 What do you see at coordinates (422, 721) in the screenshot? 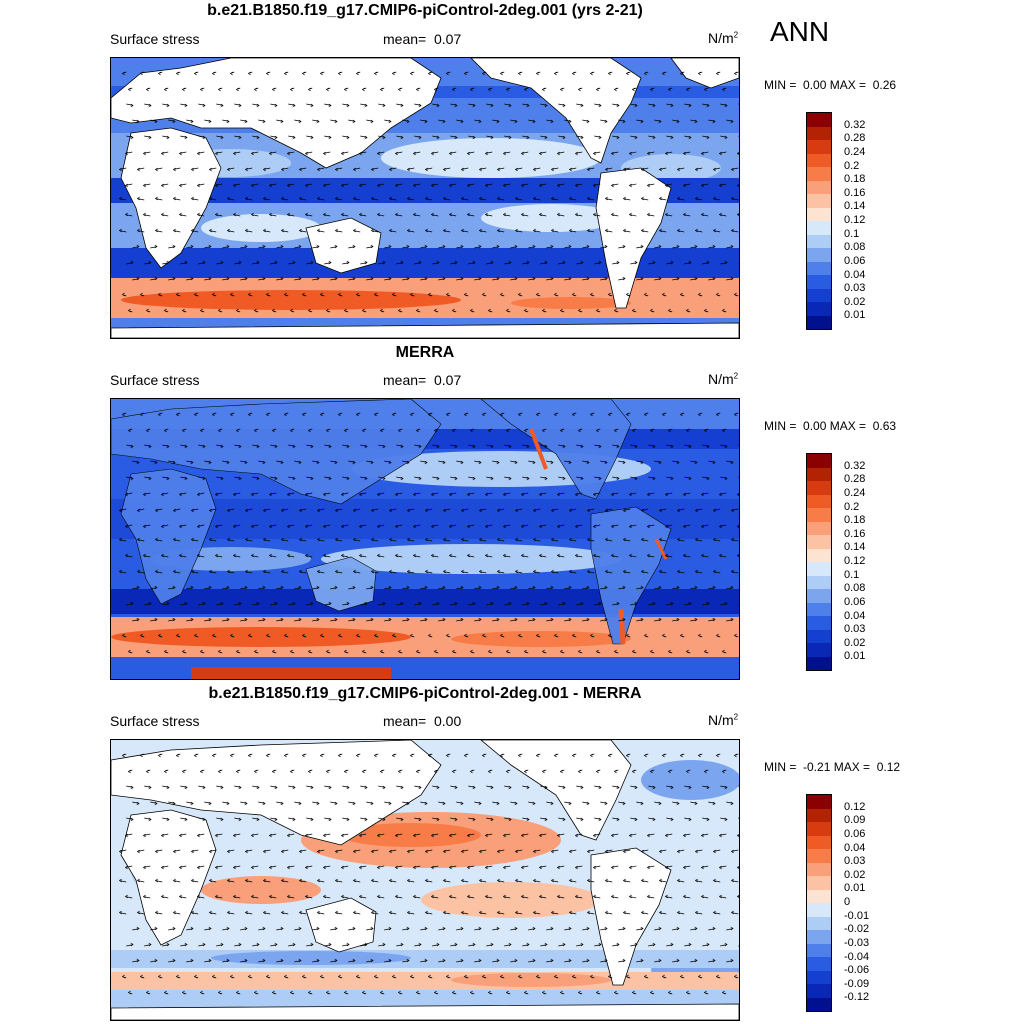
I see `mean-label-diff: mean= 0.00` at bounding box center [422, 721].